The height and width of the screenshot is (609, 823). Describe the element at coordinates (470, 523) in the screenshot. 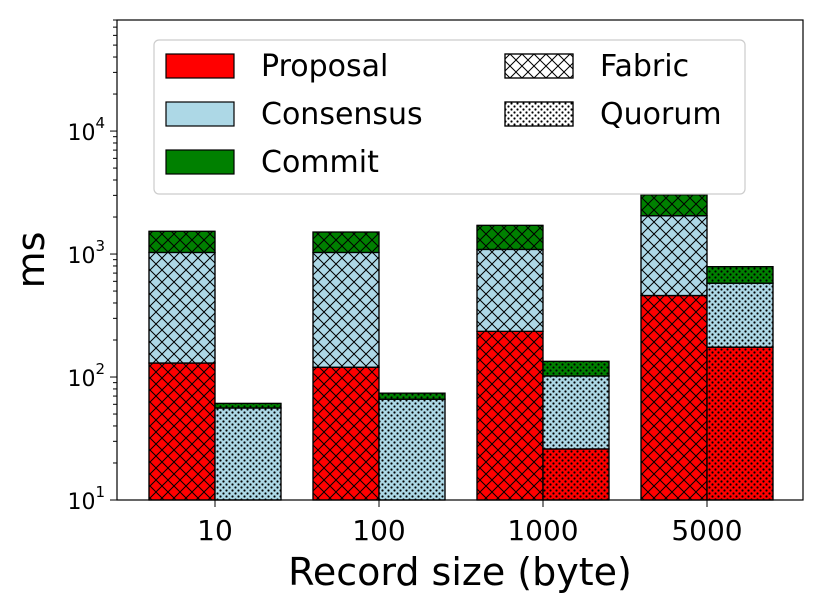

I see `x-axis: 10 100 1000 5000` at that location.